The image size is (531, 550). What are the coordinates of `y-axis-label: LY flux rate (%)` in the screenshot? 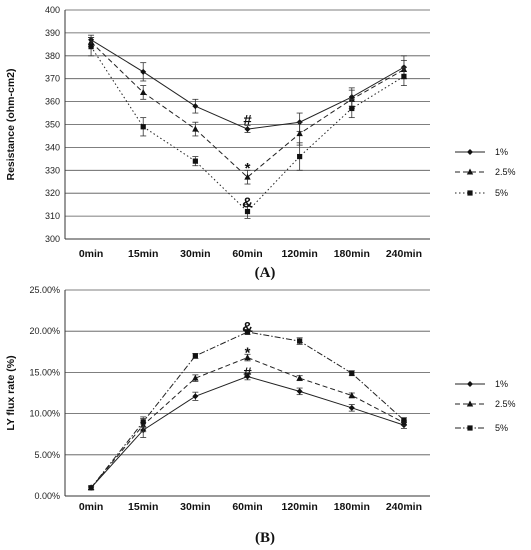 It's located at (11, 392).